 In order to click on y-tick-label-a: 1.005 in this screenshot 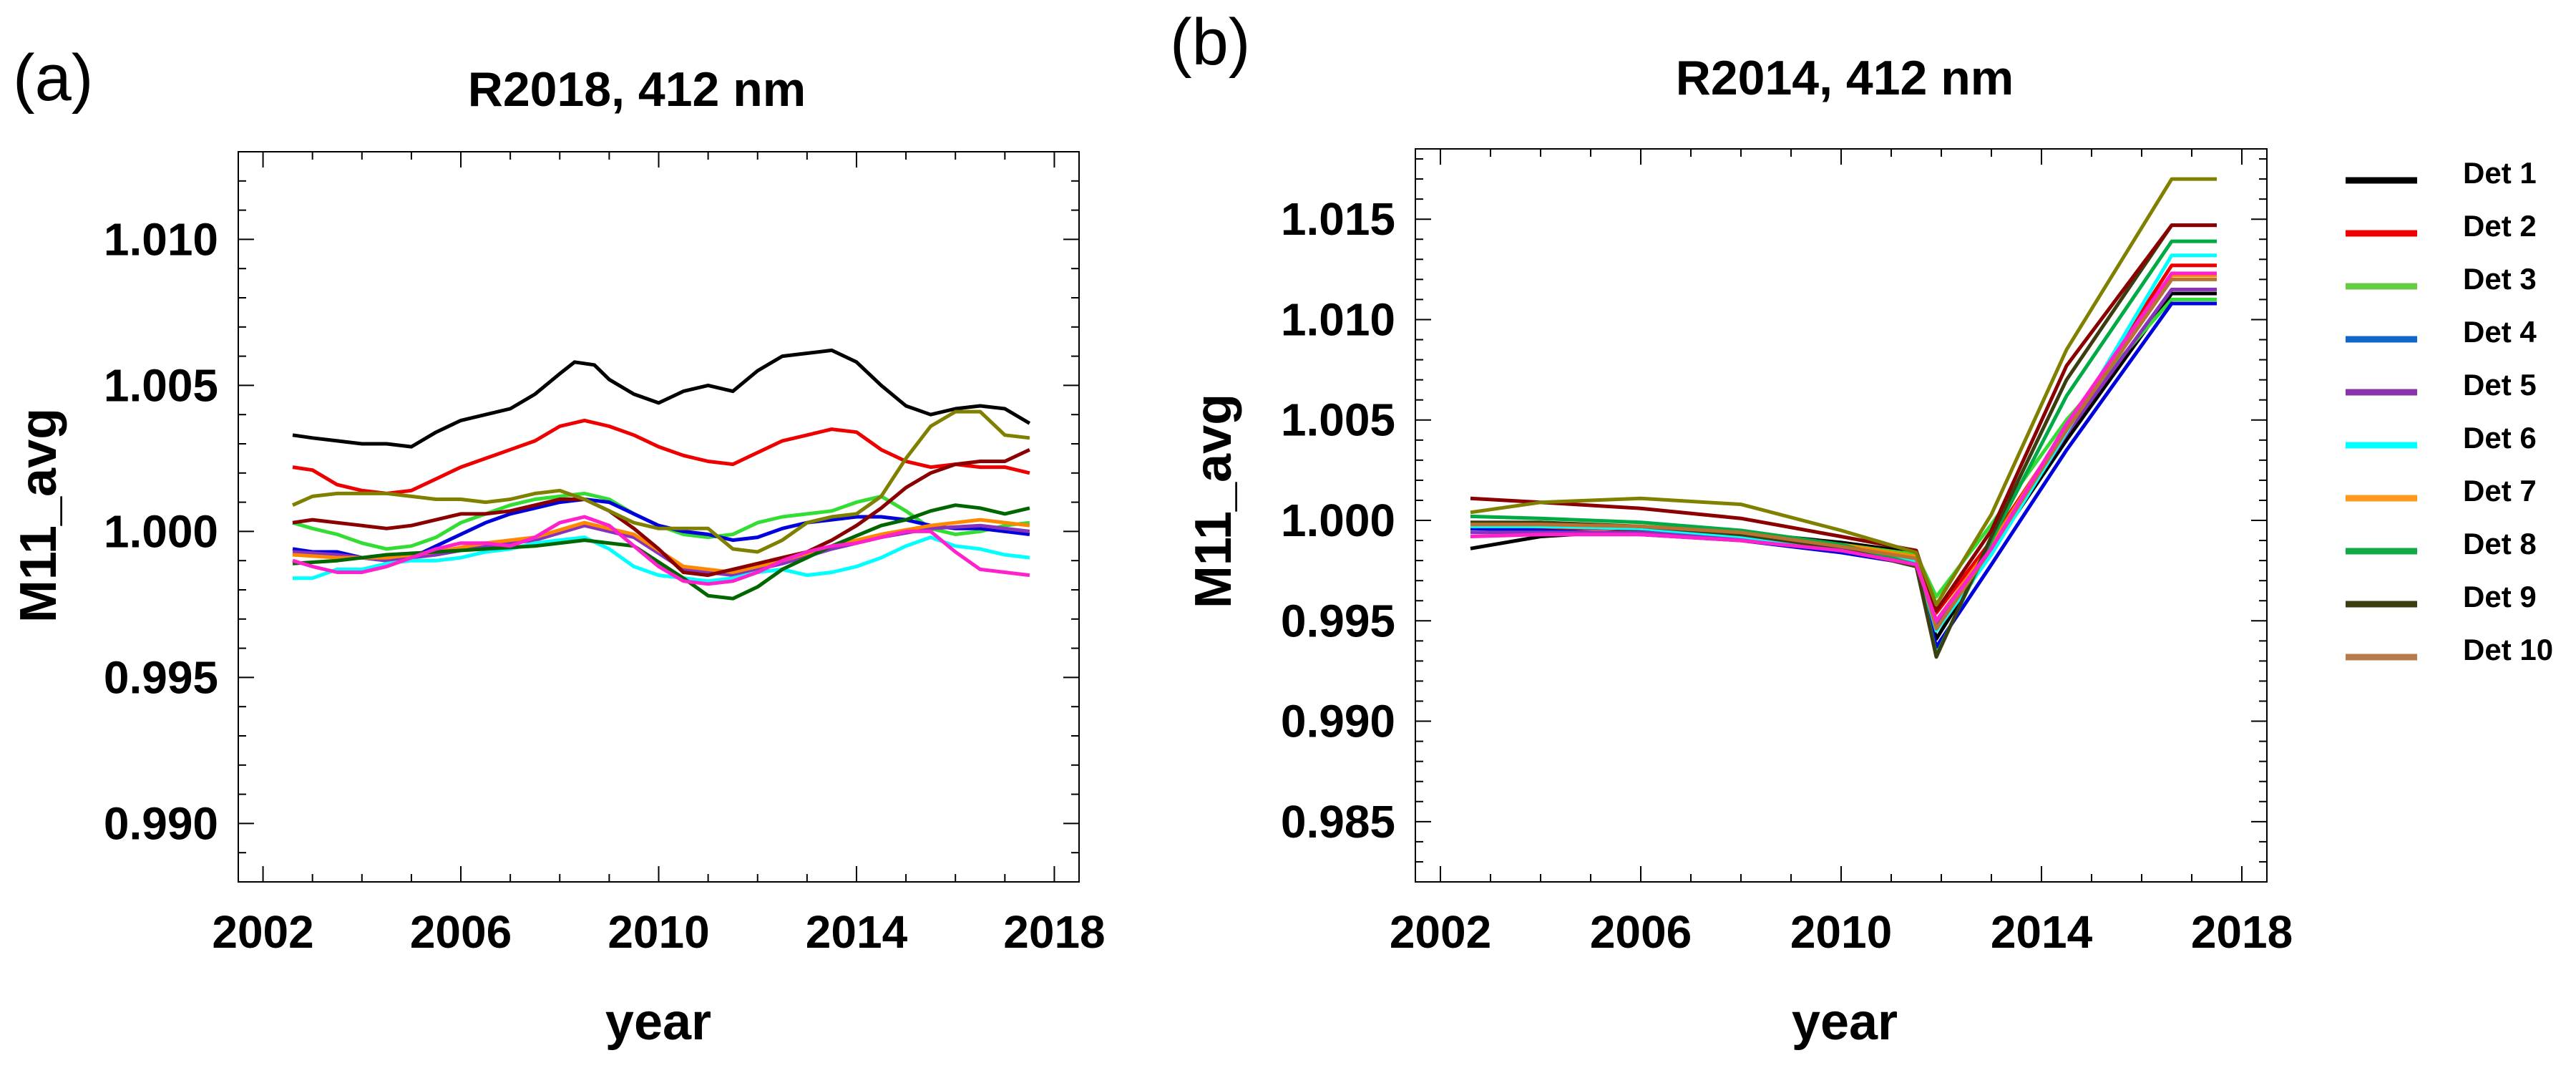, I will do `click(161, 385)`.